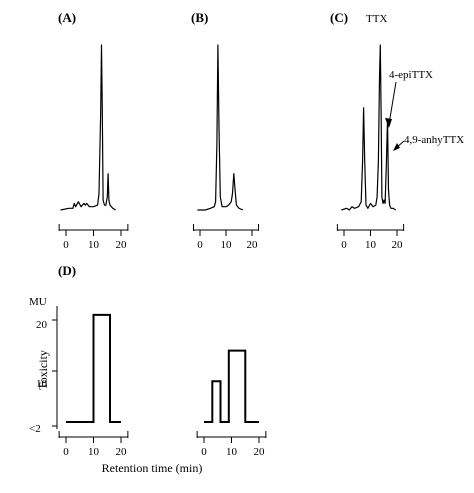 This screenshot has height=493, width=474. I want to click on epittx-arrow, so click(392, 103).